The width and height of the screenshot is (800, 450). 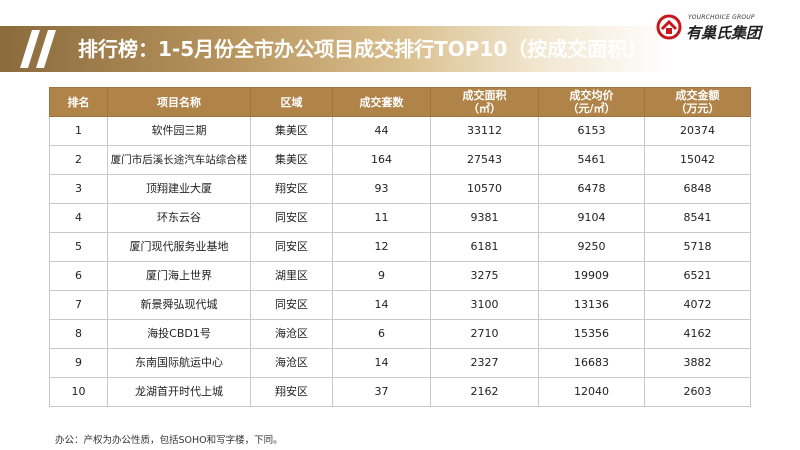 I want to click on company-logo: YOURCHOICE GROUP 有巢氏集团, so click(x=726, y=26).